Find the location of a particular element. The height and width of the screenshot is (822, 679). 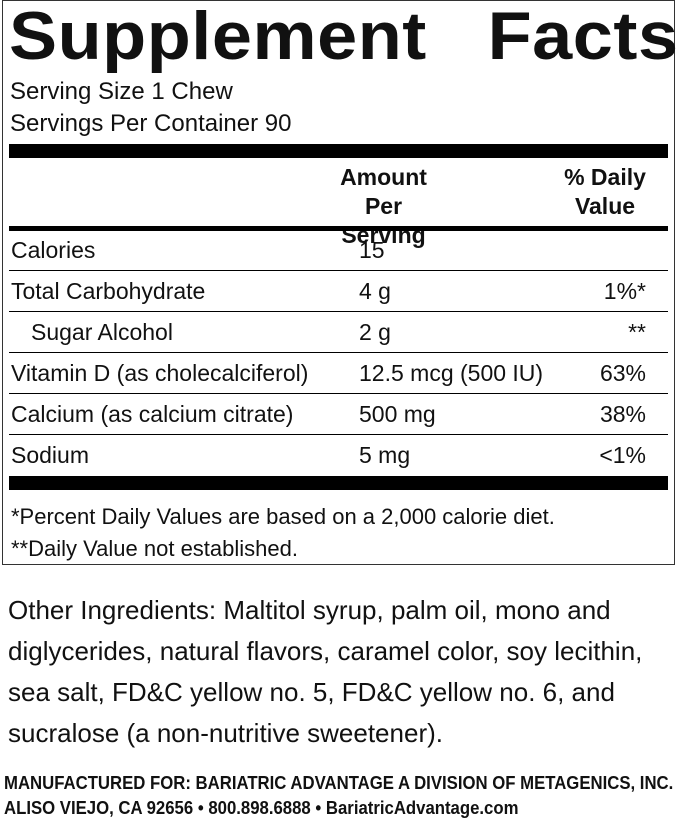

daily-value: 1%* is located at coordinates (624, 291).